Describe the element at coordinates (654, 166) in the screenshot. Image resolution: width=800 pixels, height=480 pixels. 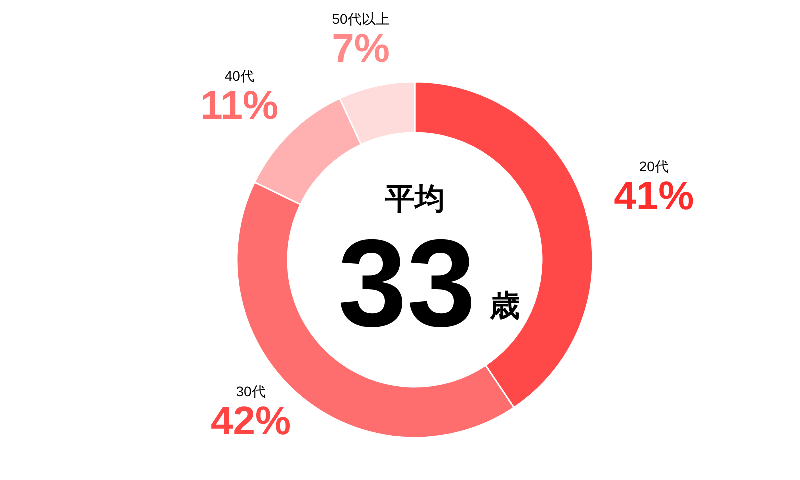
I see `slice-label: 20代` at that location.